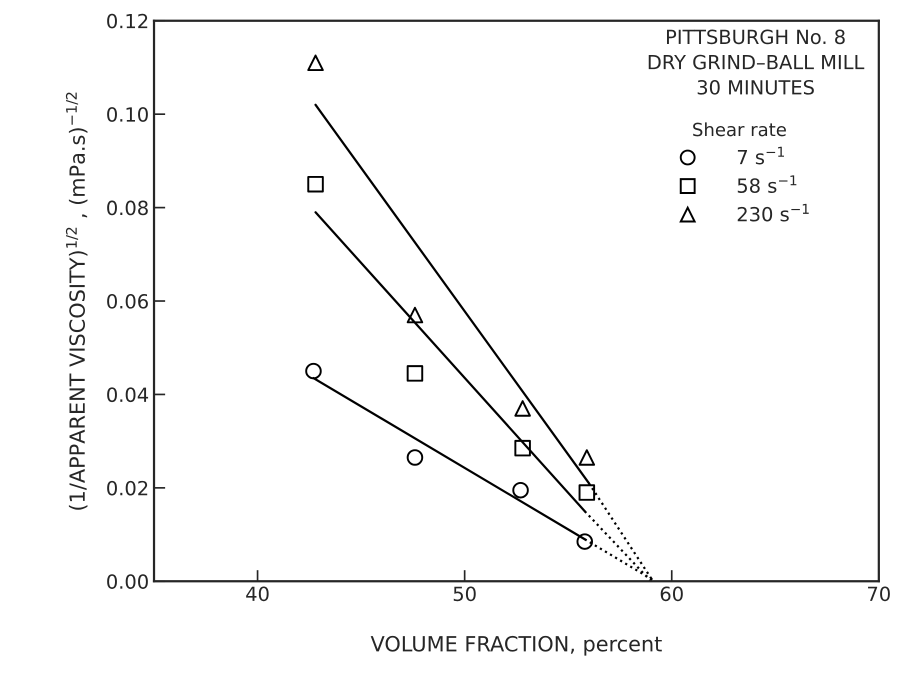 The image size is (906, 692). Describe the element at coordinates (756, 62) in the screenshot. I see `annotation: DRY GRIND–BALL MILL` at that location.